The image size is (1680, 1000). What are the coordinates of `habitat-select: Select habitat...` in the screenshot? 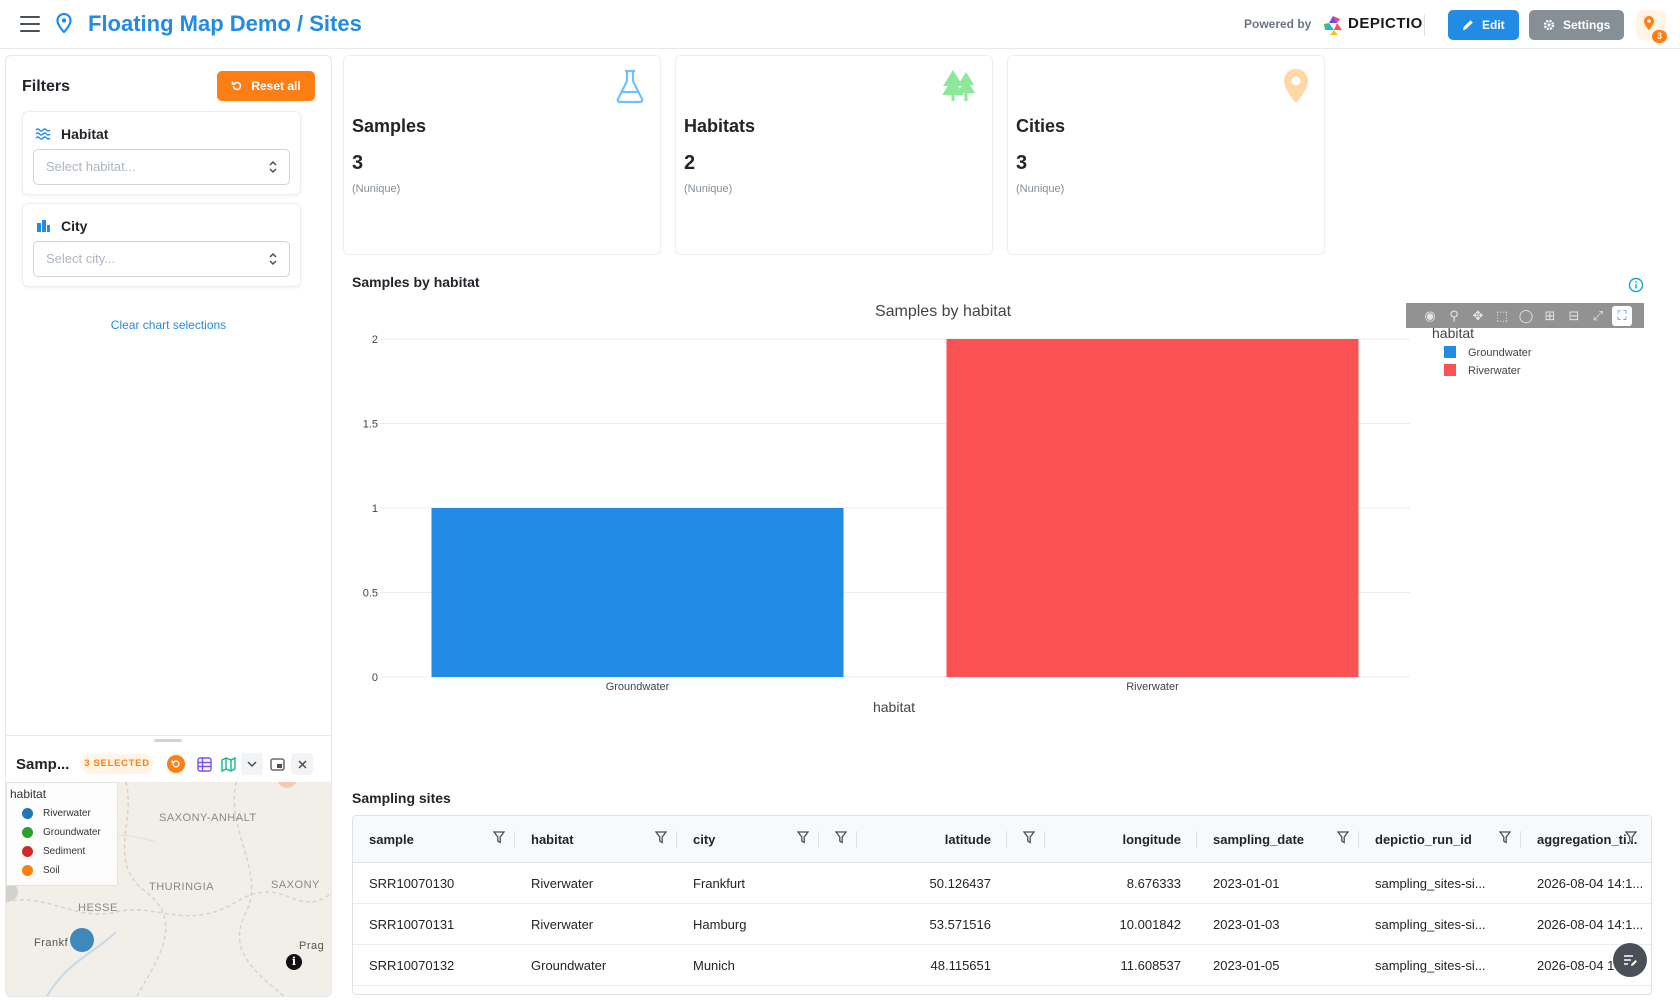 It's located at (161, 167).